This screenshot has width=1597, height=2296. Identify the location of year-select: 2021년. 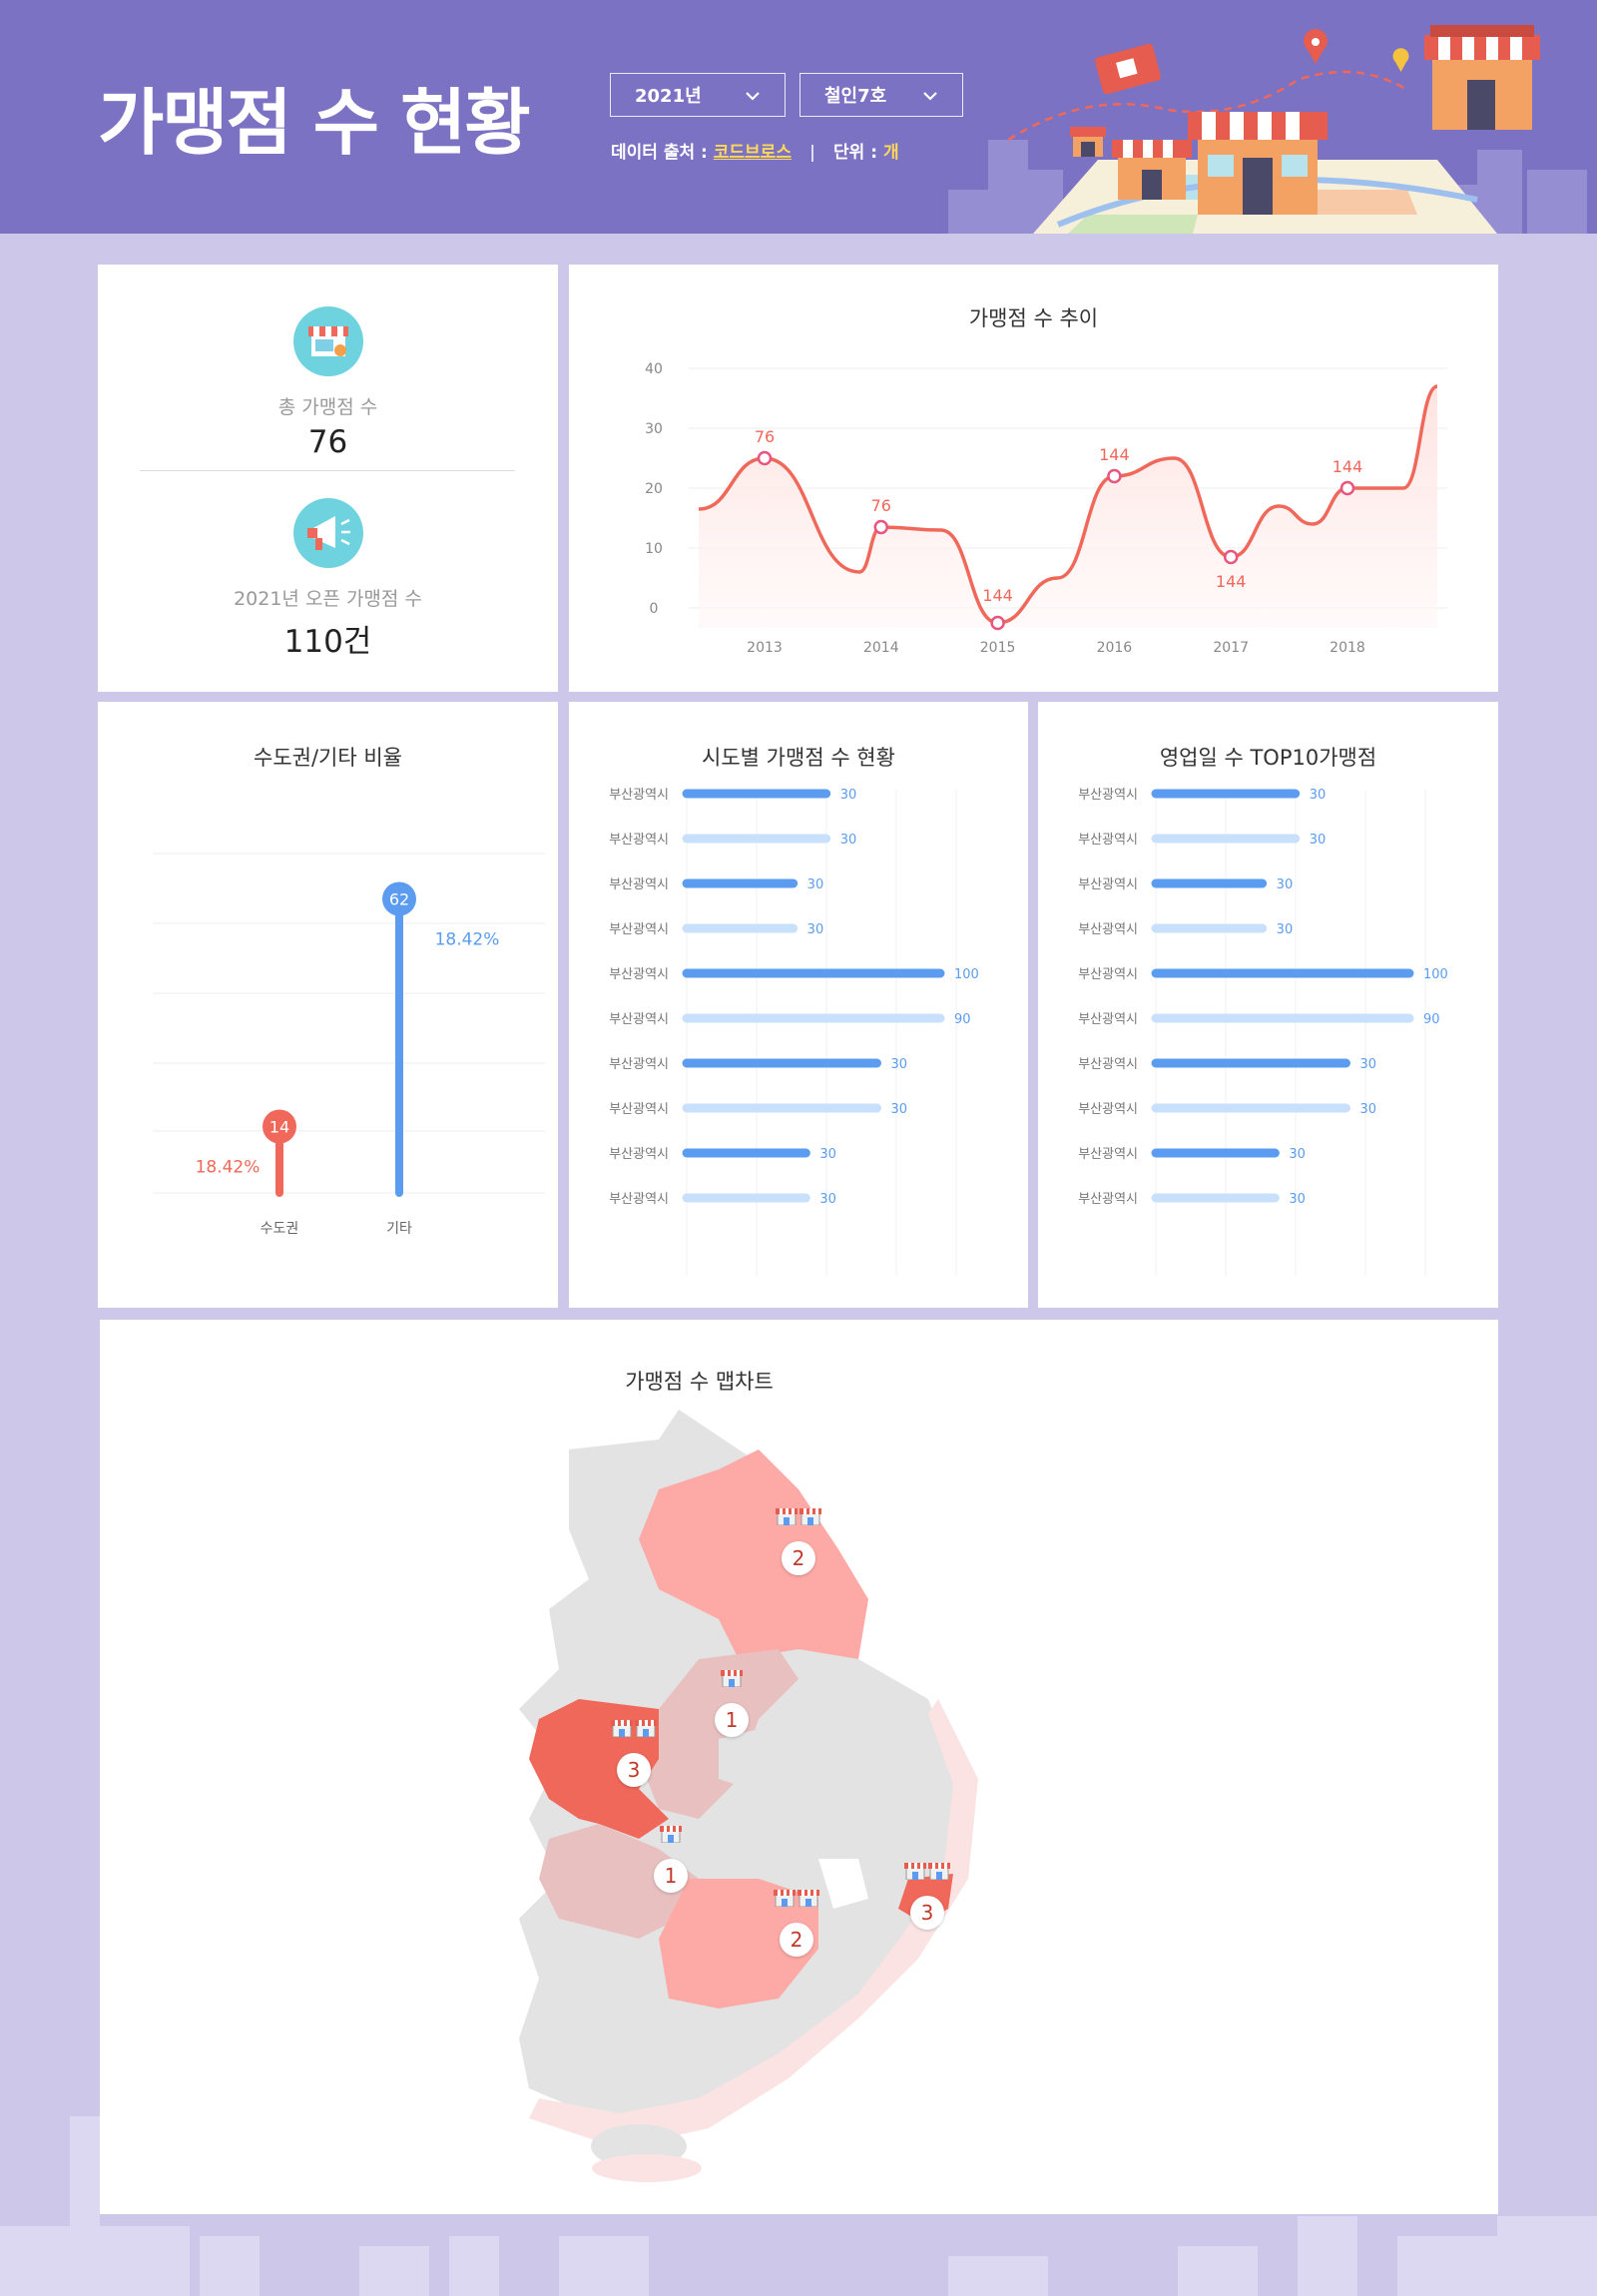
(698, 95).